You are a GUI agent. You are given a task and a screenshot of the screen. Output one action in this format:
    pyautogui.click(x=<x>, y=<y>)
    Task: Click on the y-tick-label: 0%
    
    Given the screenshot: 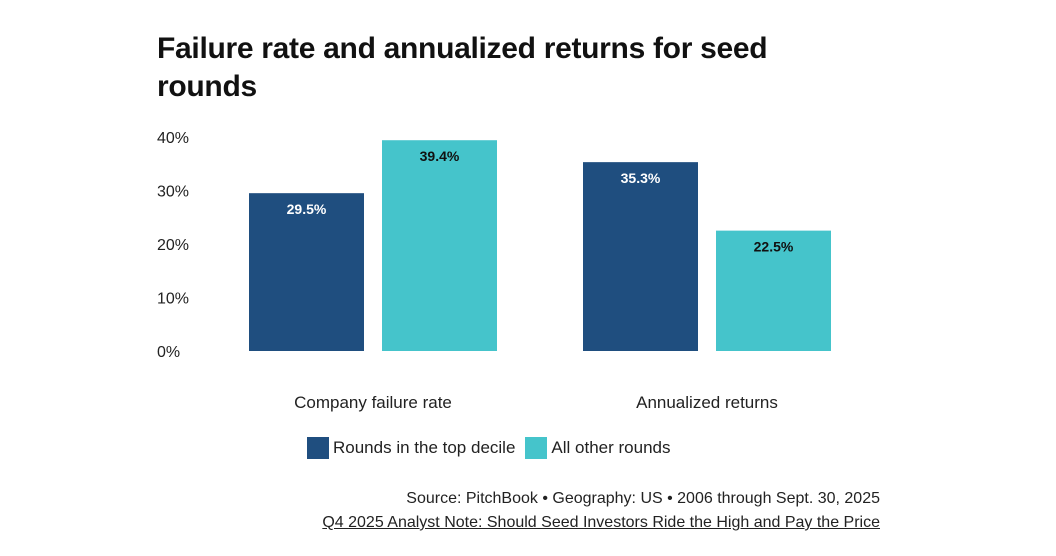 What is the action you would take?
    pyautogui.click(x=168, y=352)
    